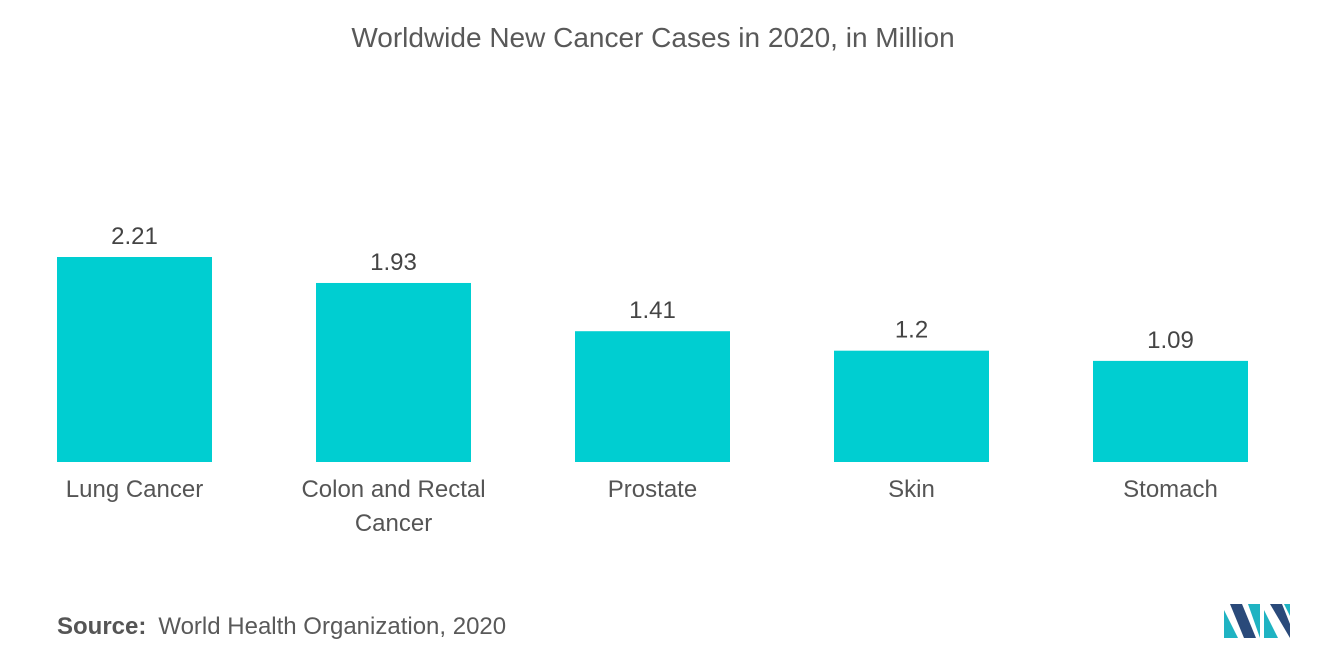 The height and width of the screenshot is (665, 1320). Describe the element at coordinates (1170, 340) in the screenshot. I see `value-label: 1.09` at that location.